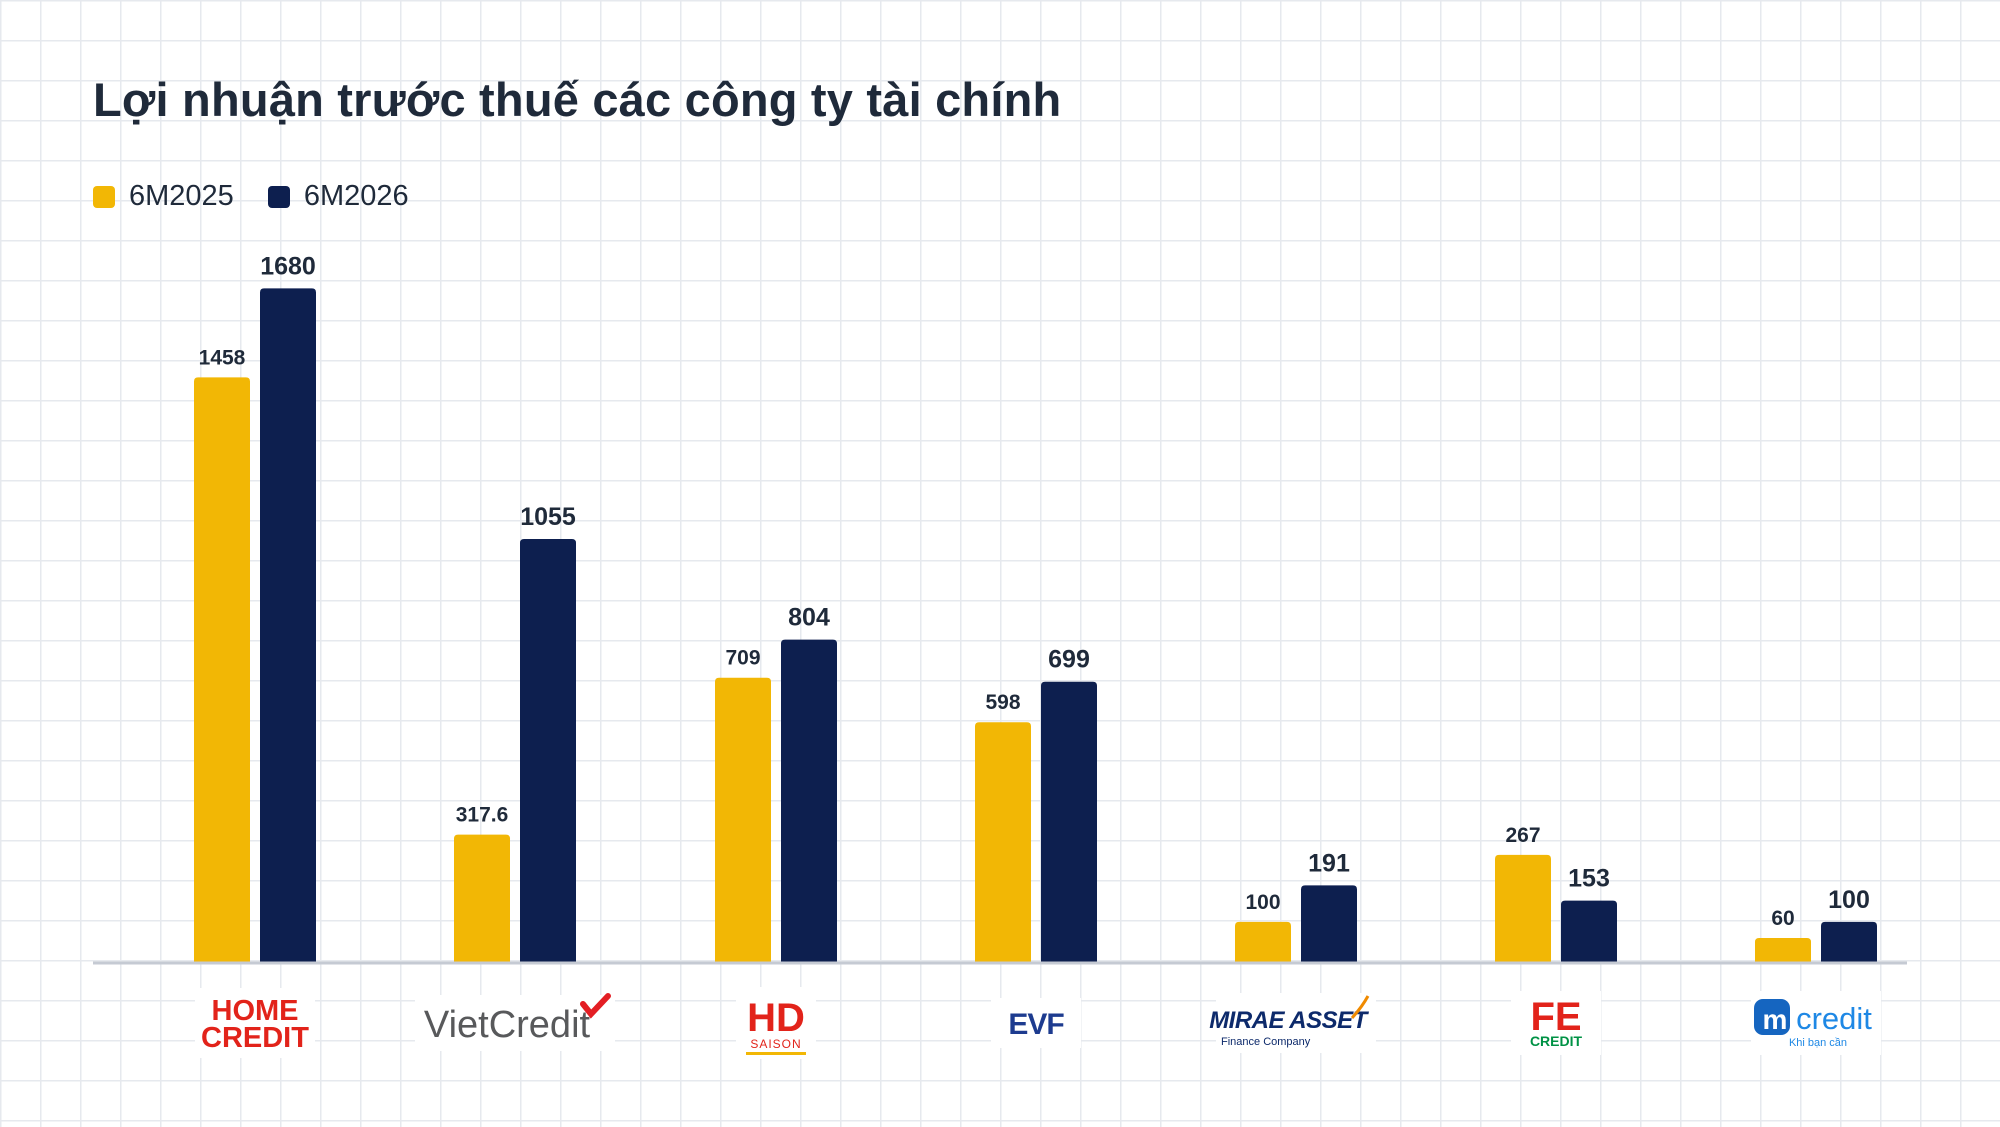 The width and height of the screenshot is (2000, 1127). What do you see at coordinates (356, 196) in the screenshot?
I see `legend-label-6m2026: 6M2026` at bounding box center [356, 196].